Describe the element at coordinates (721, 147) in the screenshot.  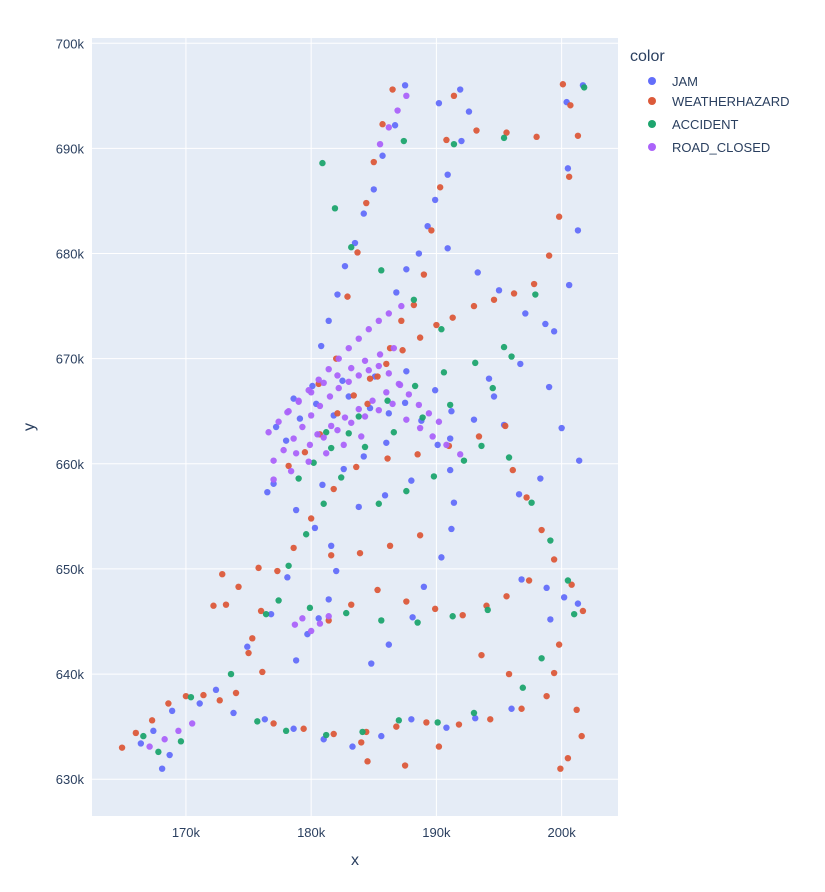
I see `legend-label-road-closed: ROAD_CLOSED` at that location.